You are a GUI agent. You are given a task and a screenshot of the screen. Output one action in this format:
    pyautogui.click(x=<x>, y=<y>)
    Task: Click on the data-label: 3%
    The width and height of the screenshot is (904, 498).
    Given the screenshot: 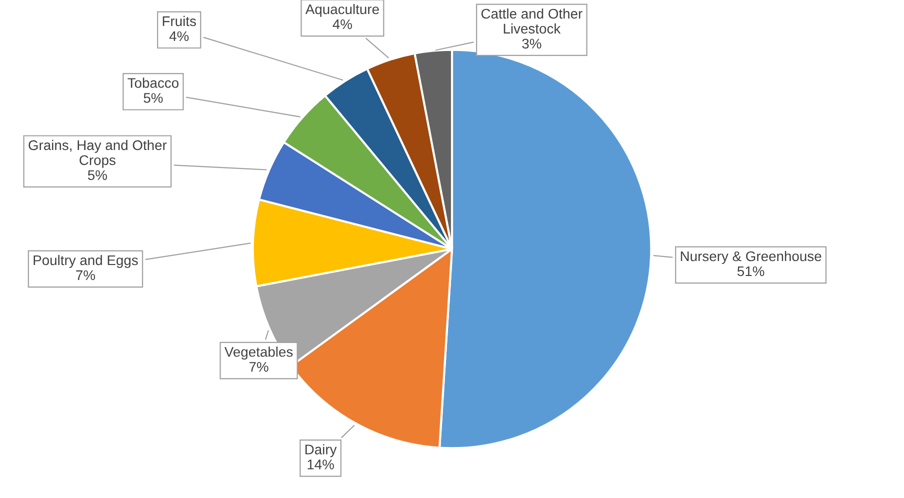 What is the action you would take?
    pyautogui.click(x=532, y=43)
    